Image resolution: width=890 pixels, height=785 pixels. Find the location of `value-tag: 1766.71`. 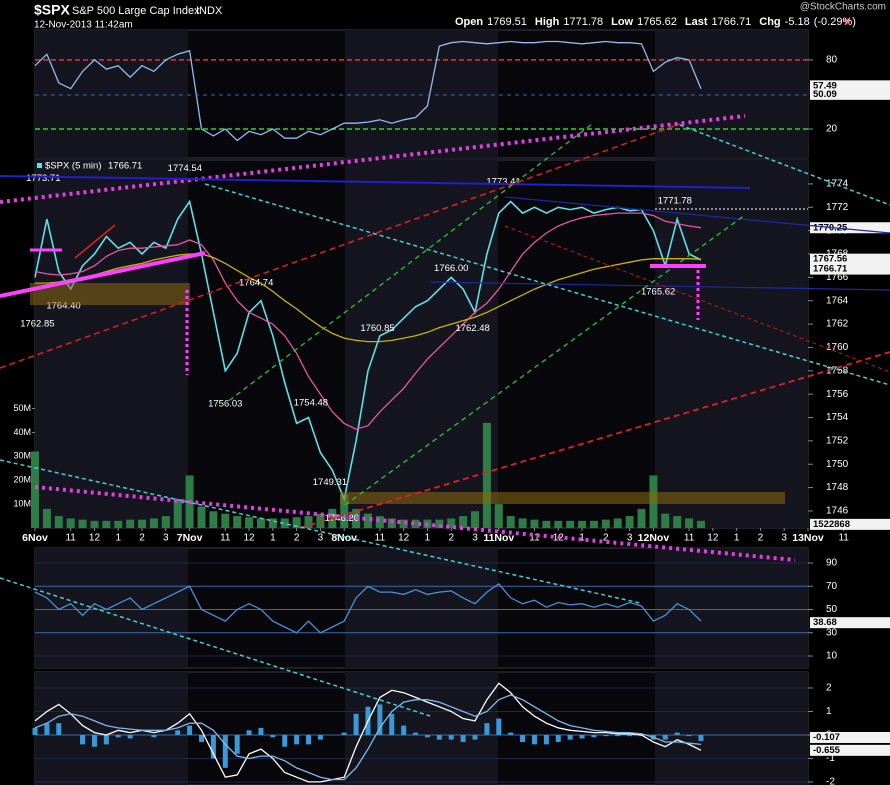

value-tag: 1766.71 is located at coordinates (830, 269).